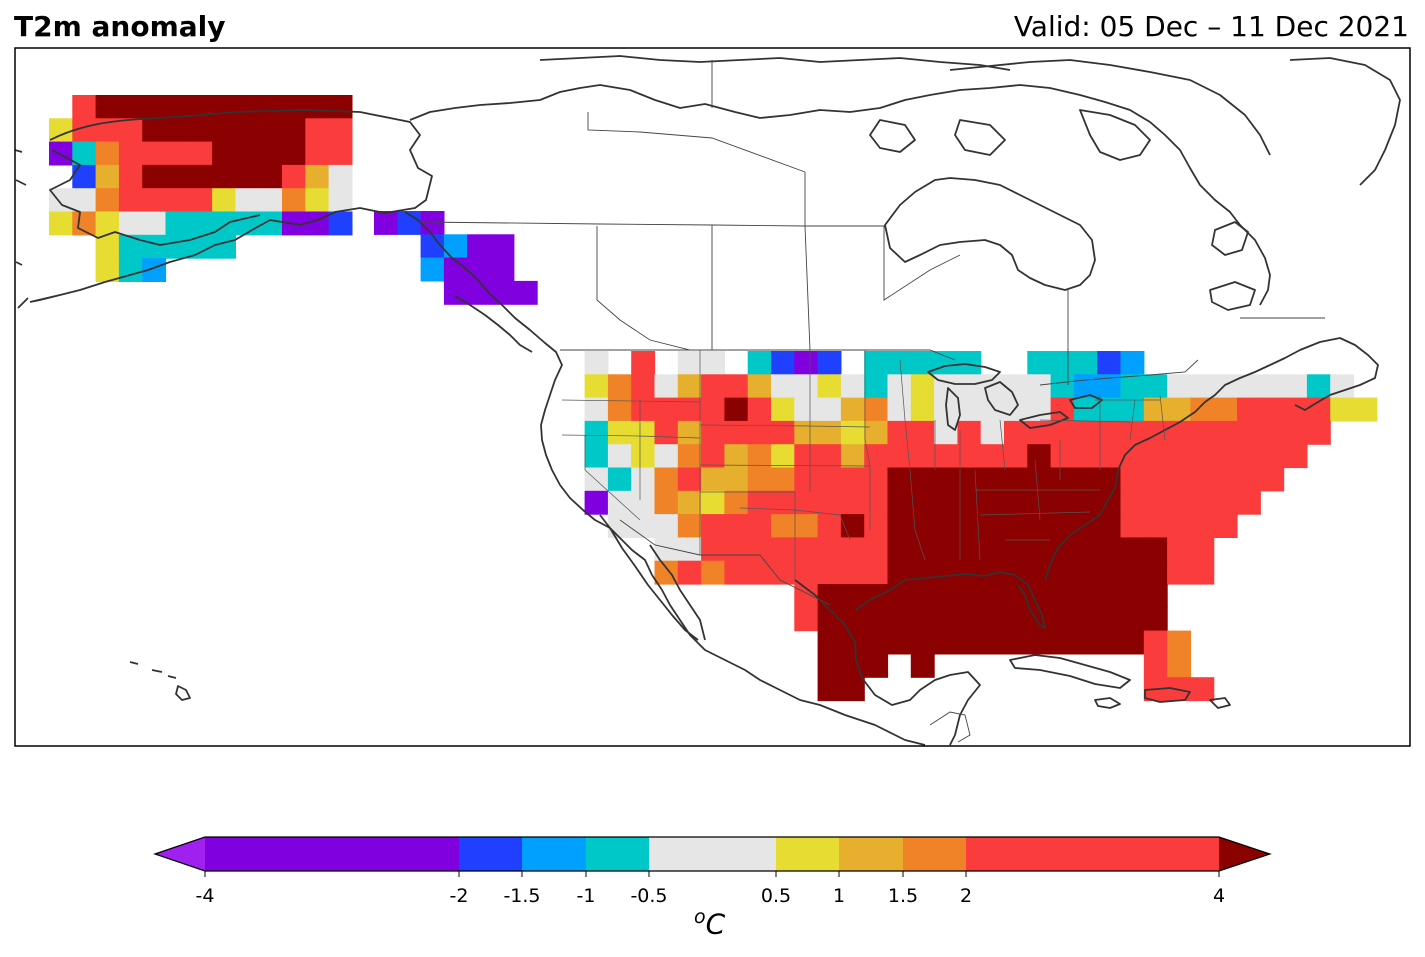 The height and width of the screenshot is (957, 1425). What do you see at coordinates (1211, 26) in the screenshot?
I see `valid-period: Valid: 05 Dec – 11 Dec 2021` at bounding box center [1211, 26].